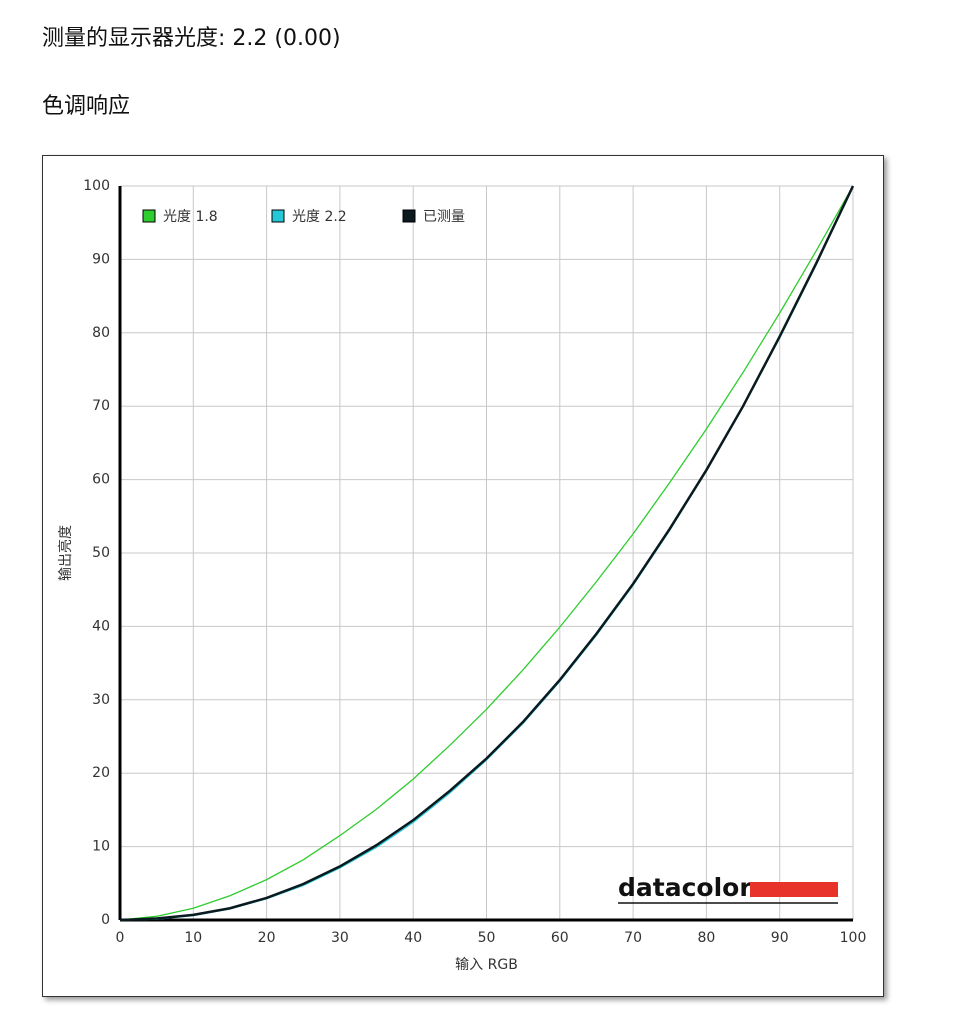 The image size is (960, 1035). Describe the element at coordinates (101, 626) in the screenshot. I see `y-tick-label: 40` at that location.